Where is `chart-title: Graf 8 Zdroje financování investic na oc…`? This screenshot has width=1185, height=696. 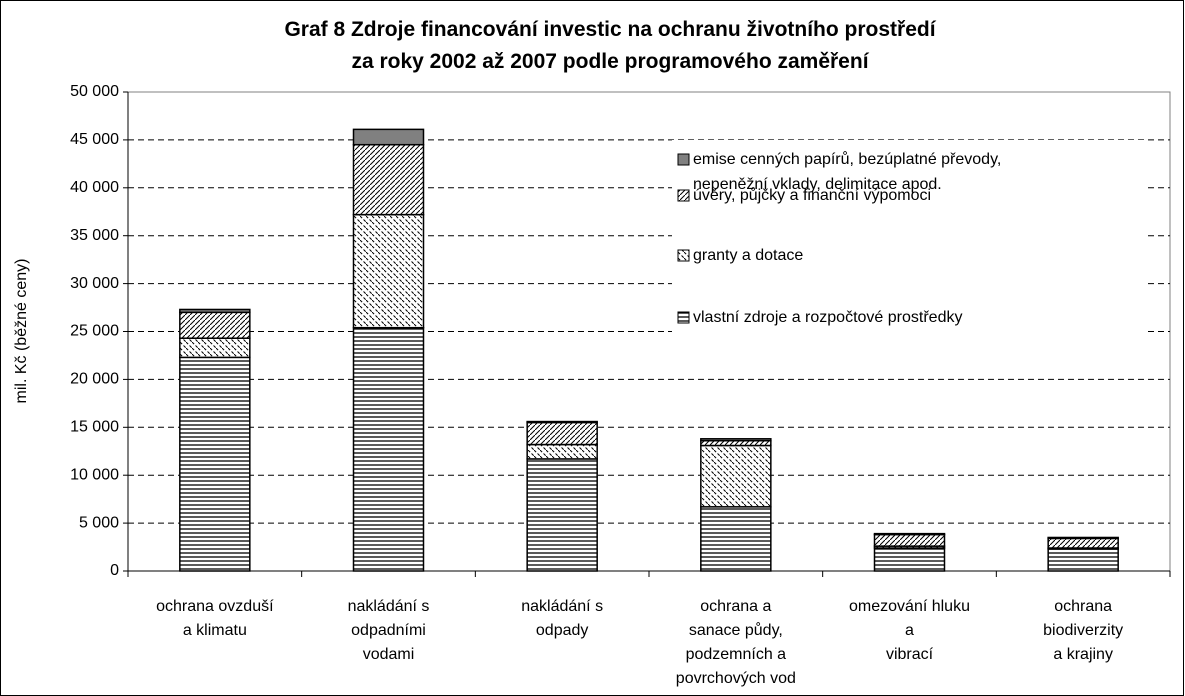 chart-title: Graf 8 Zdroje financování investic na oc… is located at coordinates (610, 45).